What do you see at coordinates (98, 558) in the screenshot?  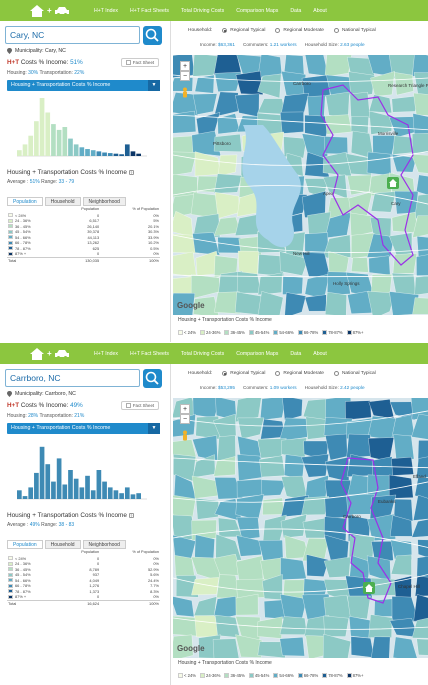 I see `table-cell: 0` at bounding box center [98, 558].